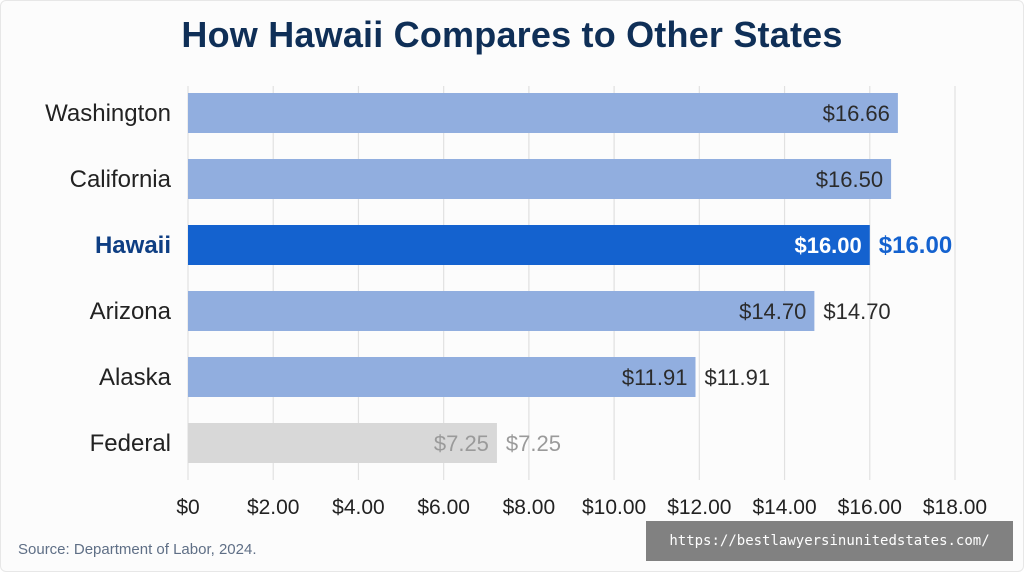 This screenshot has width=1024, height=572. What do you see at coordinates (130, 443) in the screenshot?
I see `category-label-federal: Federal` at bounding box center [130, 443].